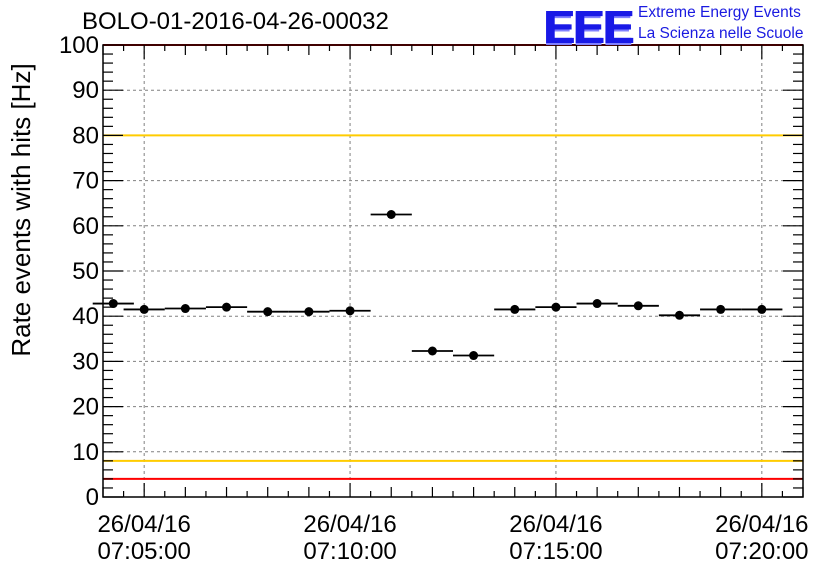 The image size is (836, 572). What do you see at coordinates (21, 209) in the screenshot?
I see `y-axis-label: Rate events with hits [Hz]` at bounding box center [21, 209].